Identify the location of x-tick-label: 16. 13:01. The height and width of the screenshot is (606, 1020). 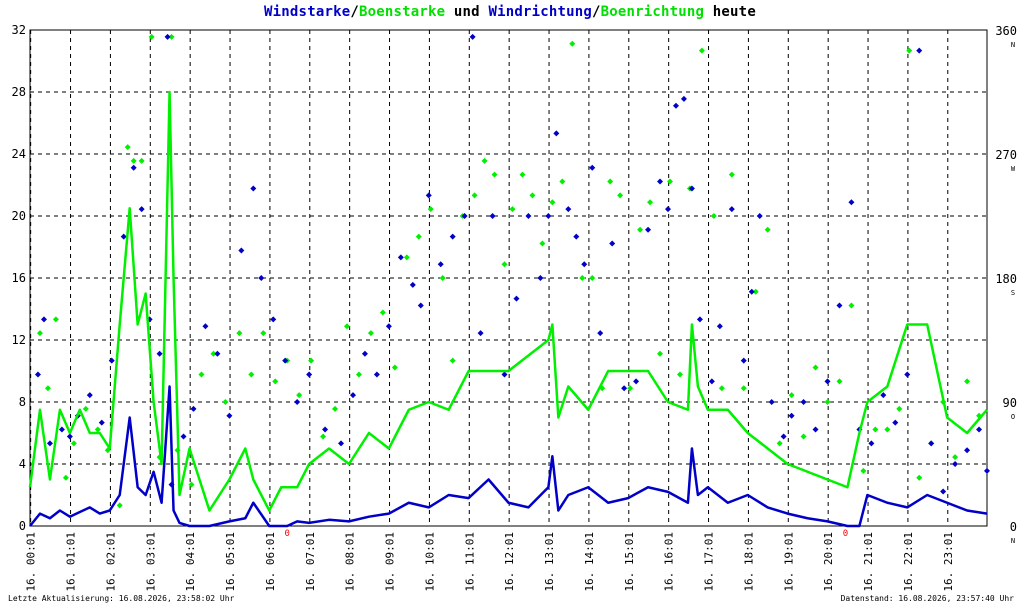
(549, 562).